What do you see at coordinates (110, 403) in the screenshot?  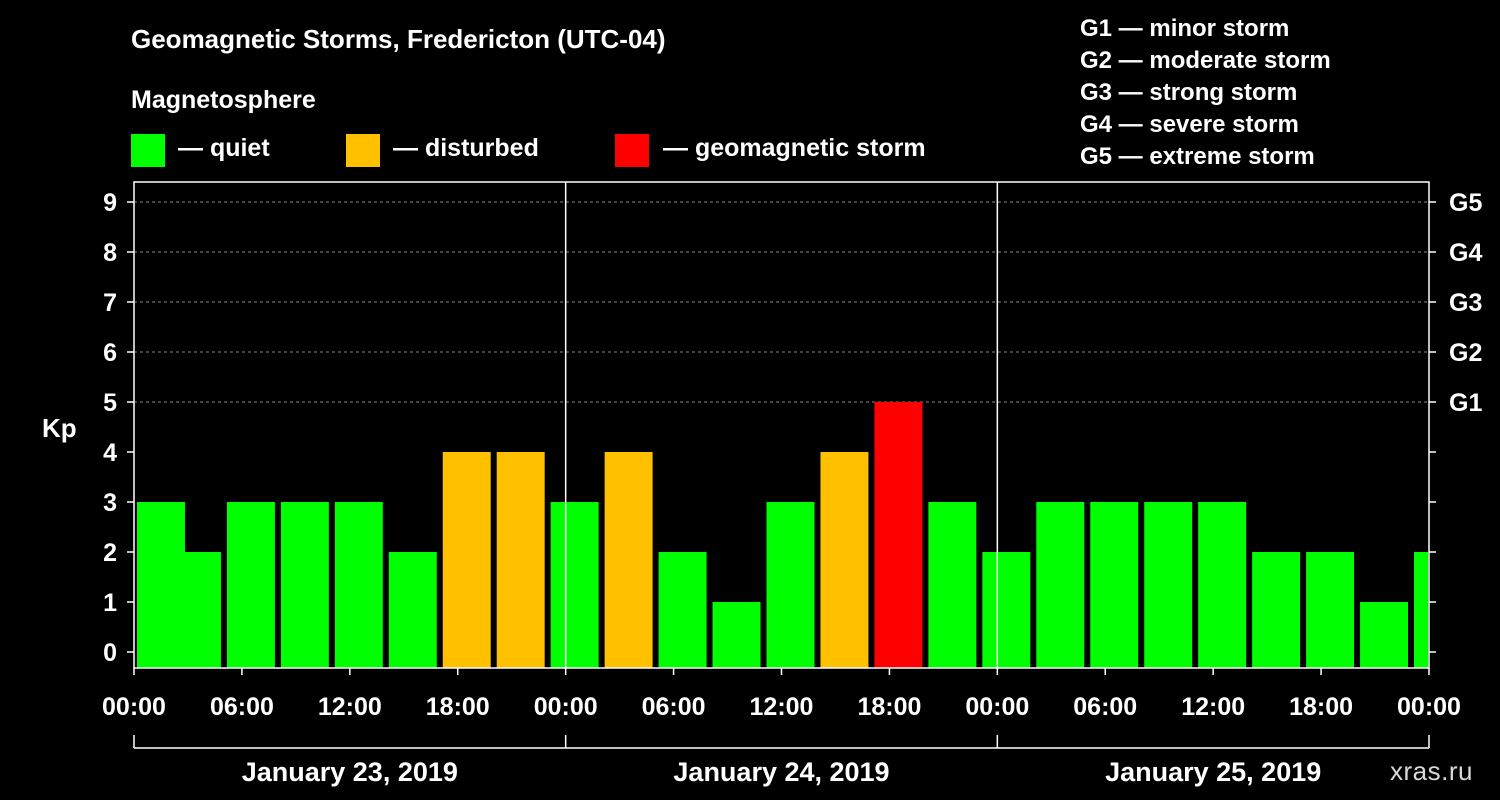 I see `y-tick-label: 5` at bounding box center [110, 403].